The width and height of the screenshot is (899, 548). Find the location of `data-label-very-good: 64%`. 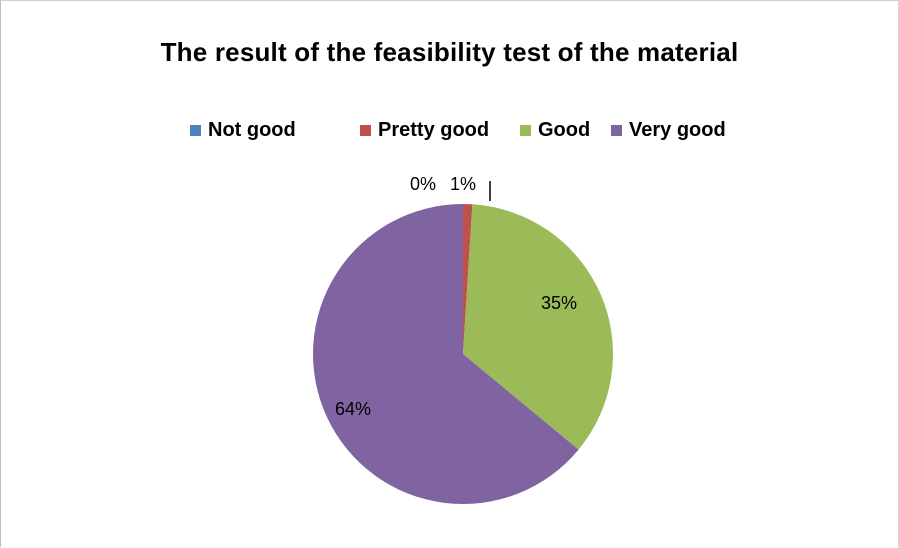

data-label-very-good: 64% is located at coordinates (353, 409).